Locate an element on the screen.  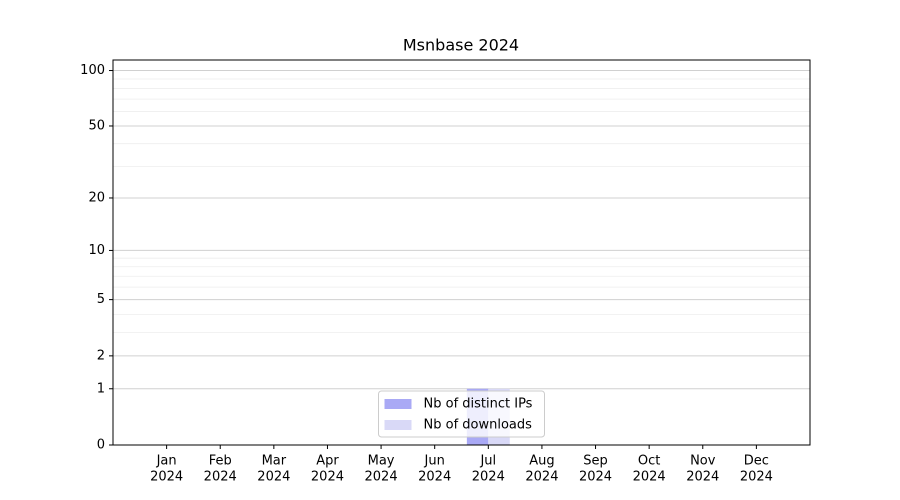
legend: Nb of distinct IPs Nb of downloads is located at coordinates (461, 414).